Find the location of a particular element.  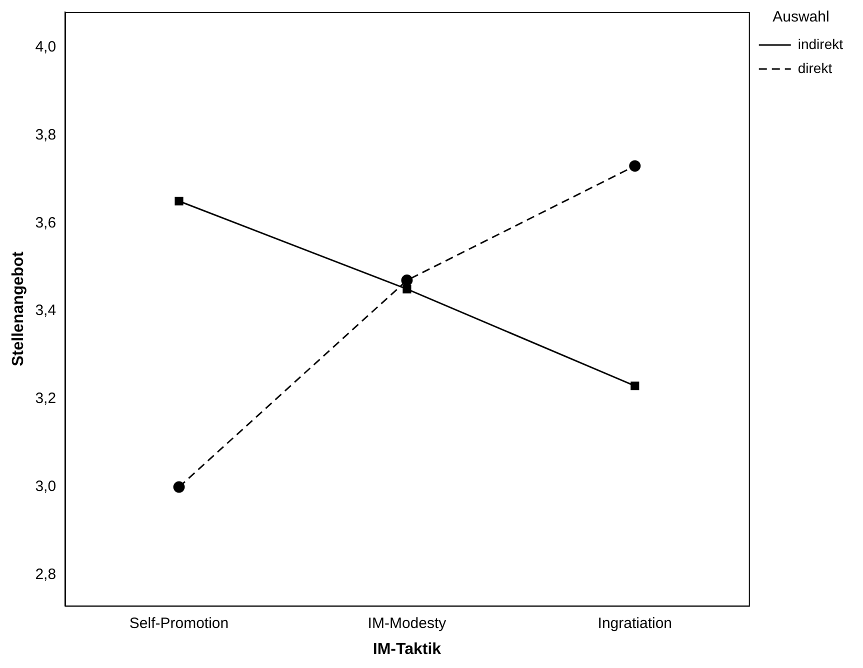

x-axis-title: IM-Taktik is located at coordinates (407, 649).